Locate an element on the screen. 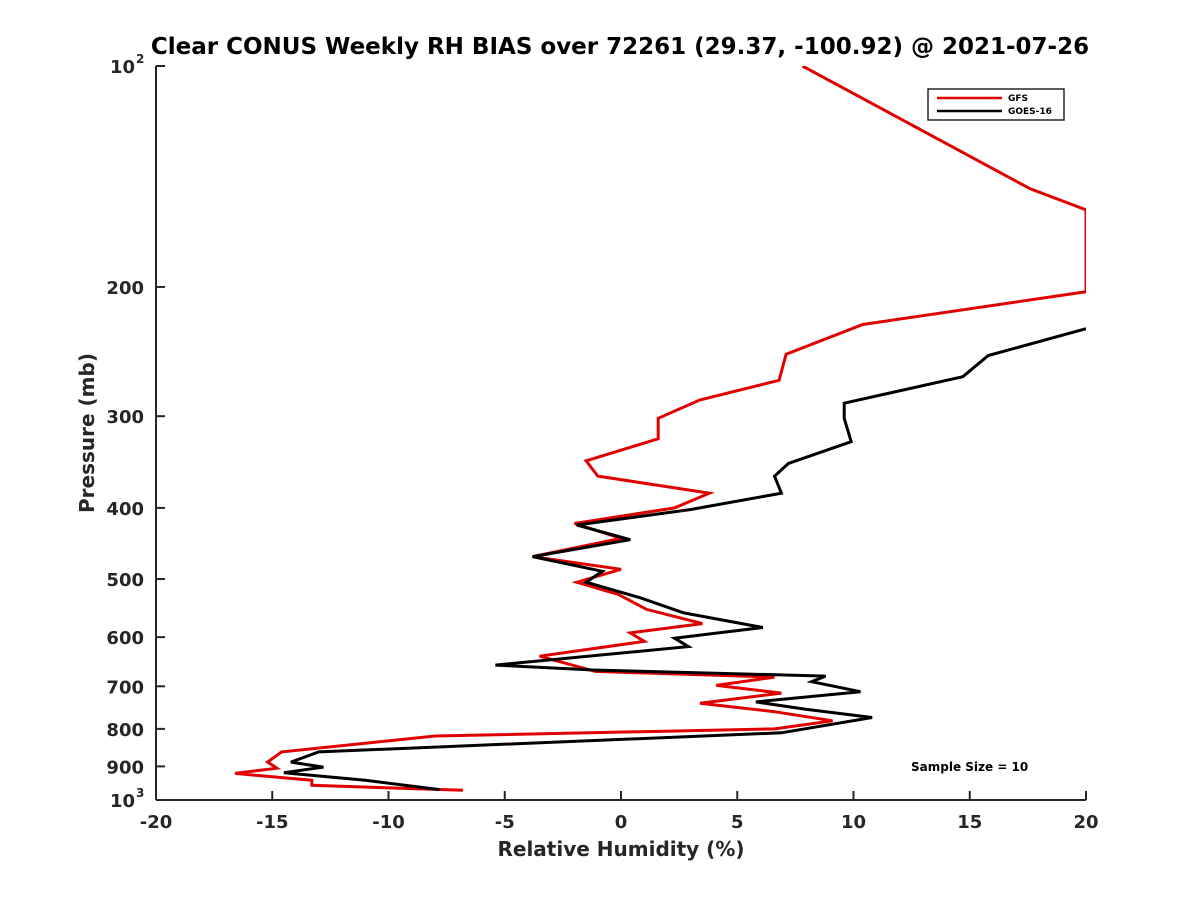 The width and height of the screenshot is (1200, 900). y-axis-label: Pressure (mb) is located at coordinates (87, 433).